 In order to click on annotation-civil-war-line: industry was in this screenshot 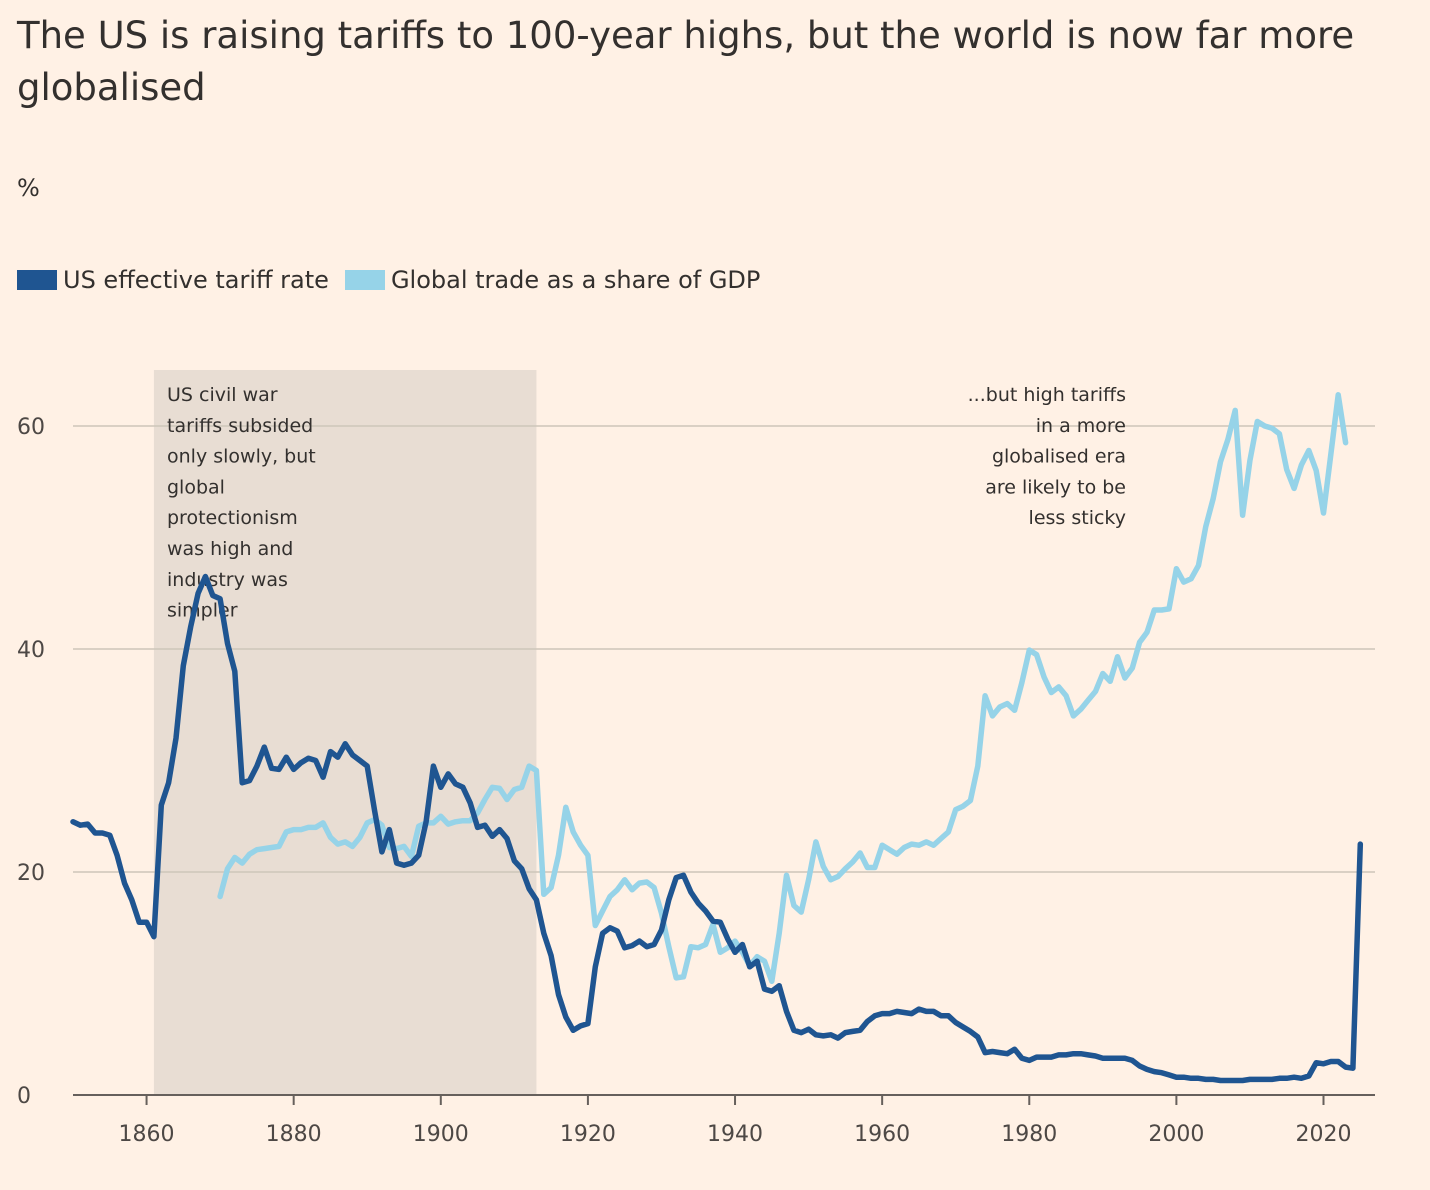, I will do `click(227, 580)`.